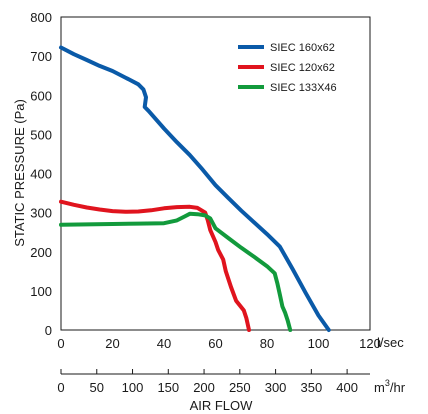 This screenshot has height=414, width=428. I want to click on y-tick-label: 600, so click(41, 95).